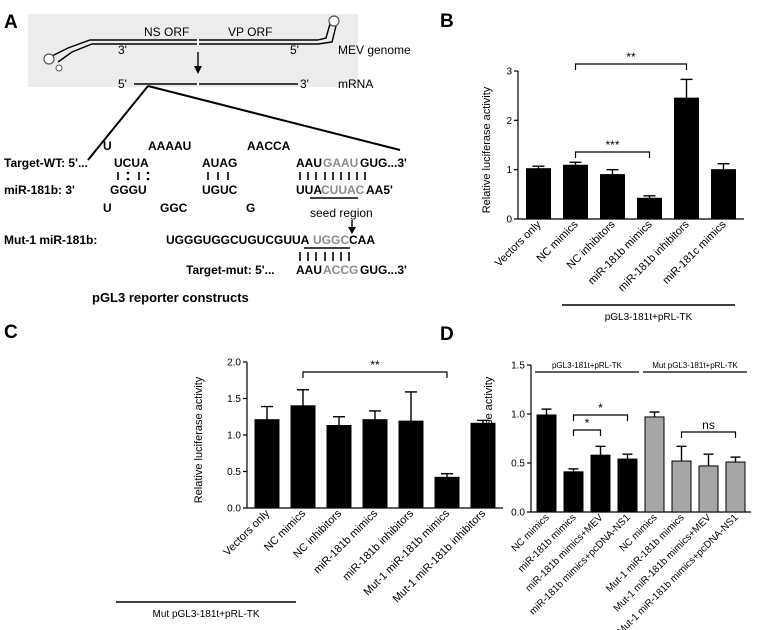 The image size is (759, 630). I want to click on x-category-label: miR-181c mimics, so click(694, 252).